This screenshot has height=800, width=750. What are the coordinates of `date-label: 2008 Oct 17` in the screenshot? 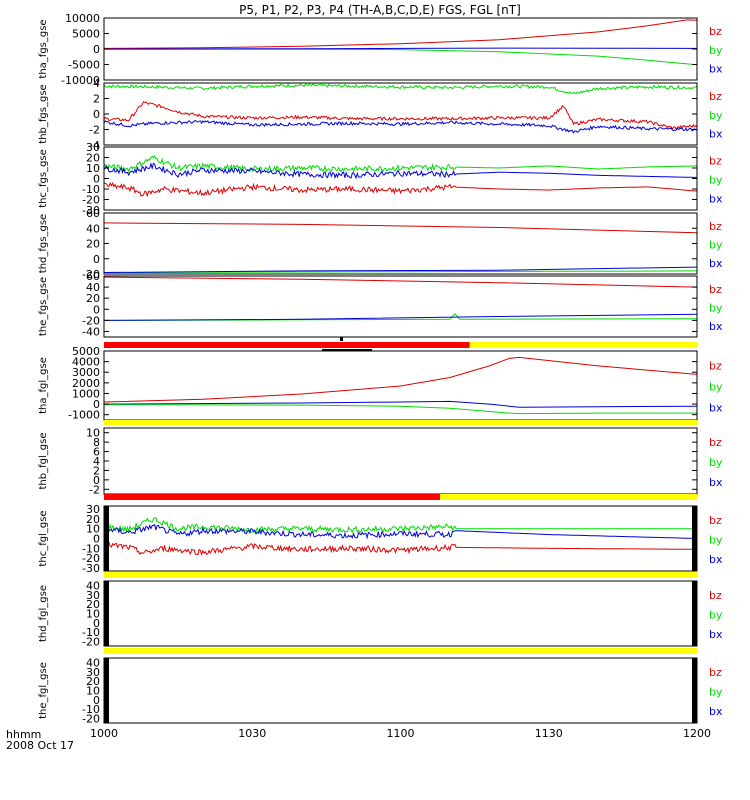 It's located at (40, 745).